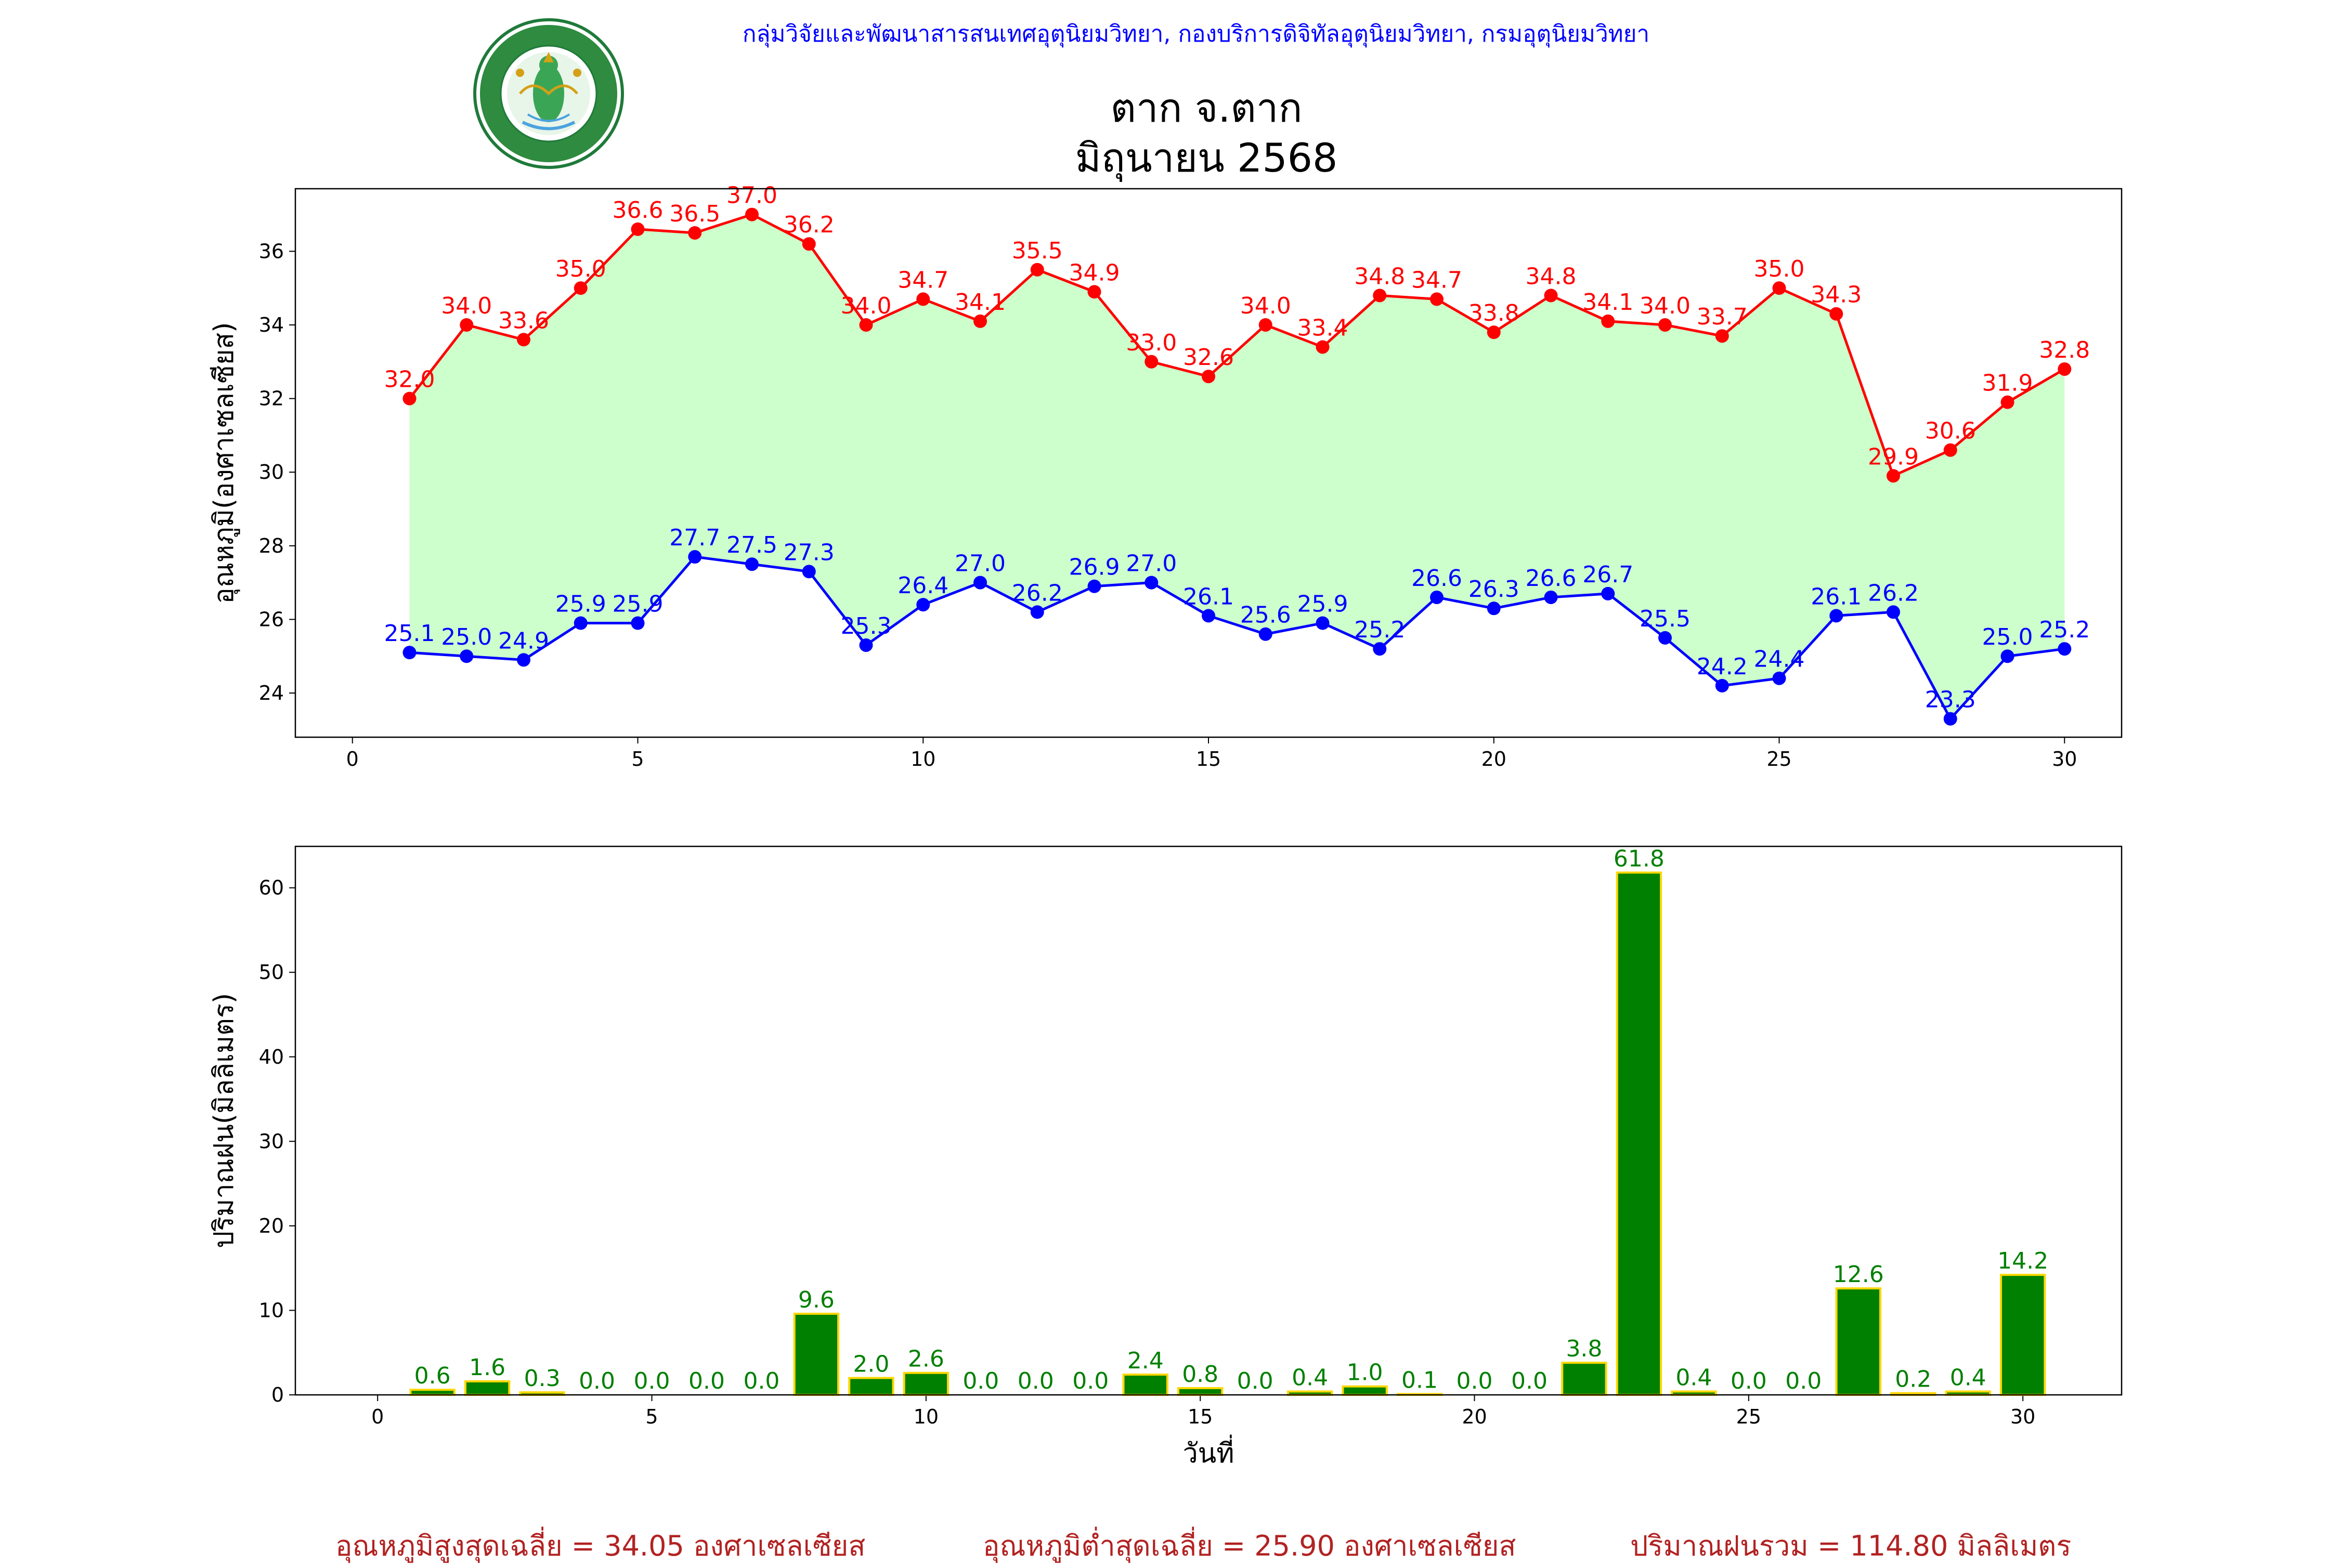 The height and width of the screenshot is (1568, 2340). What do you see at coordinates (1152, 343) in the screenshot?
I see `temp-max-label: 33.0` at bounding box center [1152, 343].